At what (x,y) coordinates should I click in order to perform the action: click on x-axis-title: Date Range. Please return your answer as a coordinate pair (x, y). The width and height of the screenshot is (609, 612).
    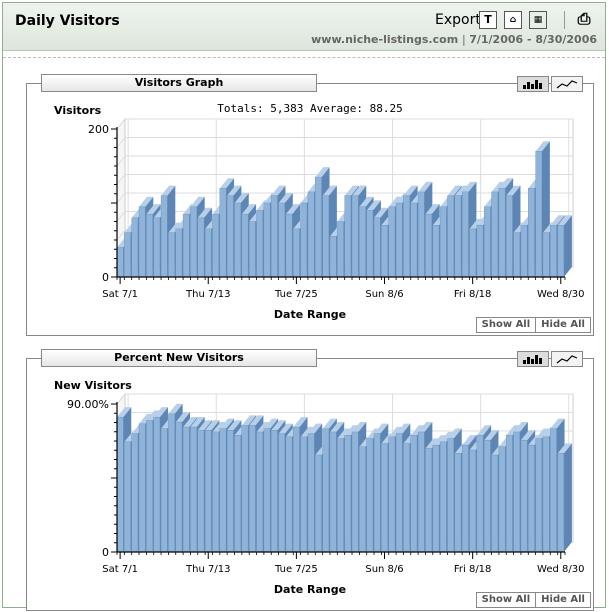
    Looking at the image, I should click on (310, 589).